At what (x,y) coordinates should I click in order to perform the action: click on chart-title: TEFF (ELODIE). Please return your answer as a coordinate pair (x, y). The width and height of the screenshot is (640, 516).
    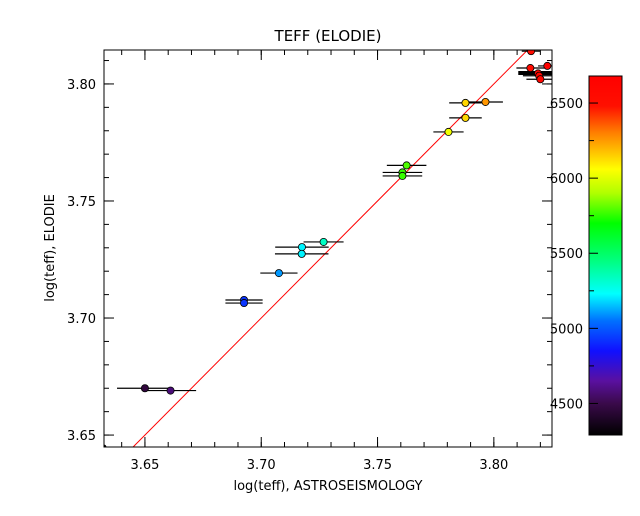
    Looking at the image, I should click on (328, 36).